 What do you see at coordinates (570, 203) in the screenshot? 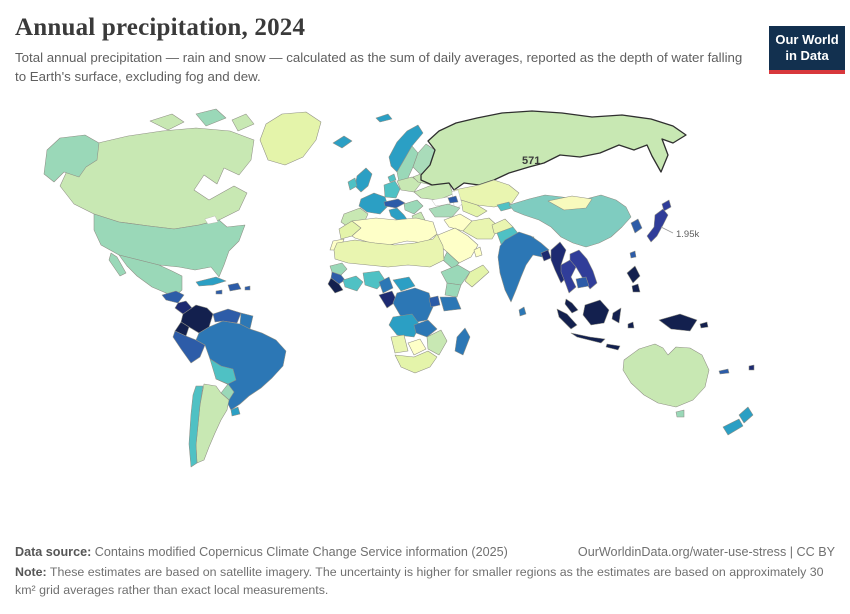
I see `country-mongolia` at bounding box center [570, 203].